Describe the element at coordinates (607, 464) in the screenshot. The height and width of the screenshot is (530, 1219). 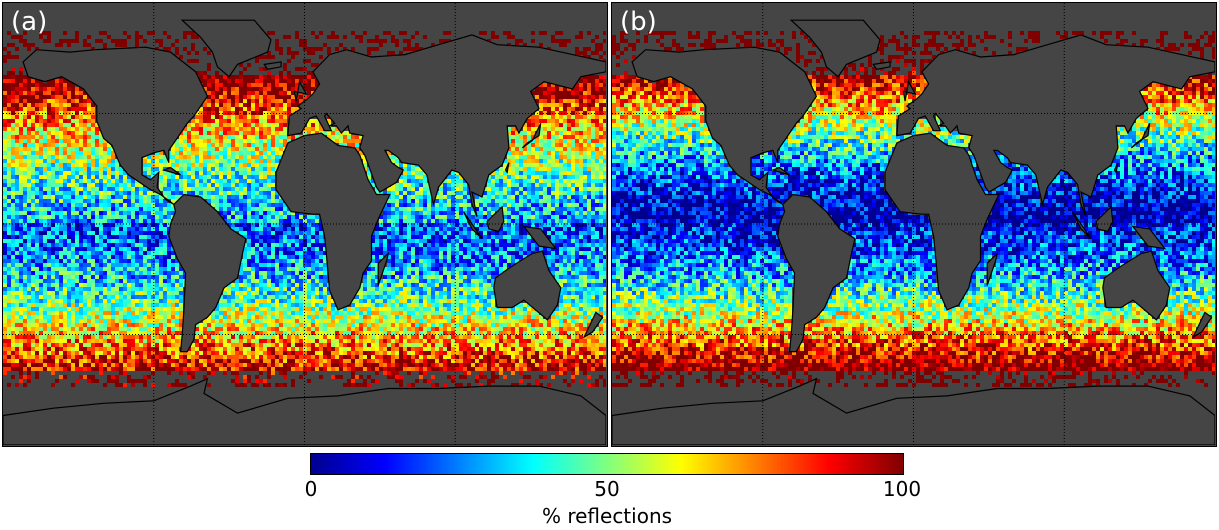
I see `colorbar` at that location.